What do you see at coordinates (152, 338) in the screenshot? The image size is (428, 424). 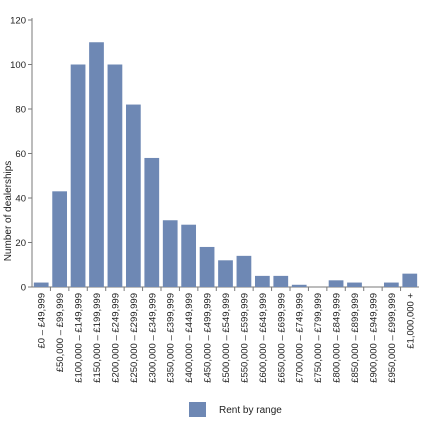 I see `x-tick-label: £300,000 – £349,999` at bounding box center [152, 338].